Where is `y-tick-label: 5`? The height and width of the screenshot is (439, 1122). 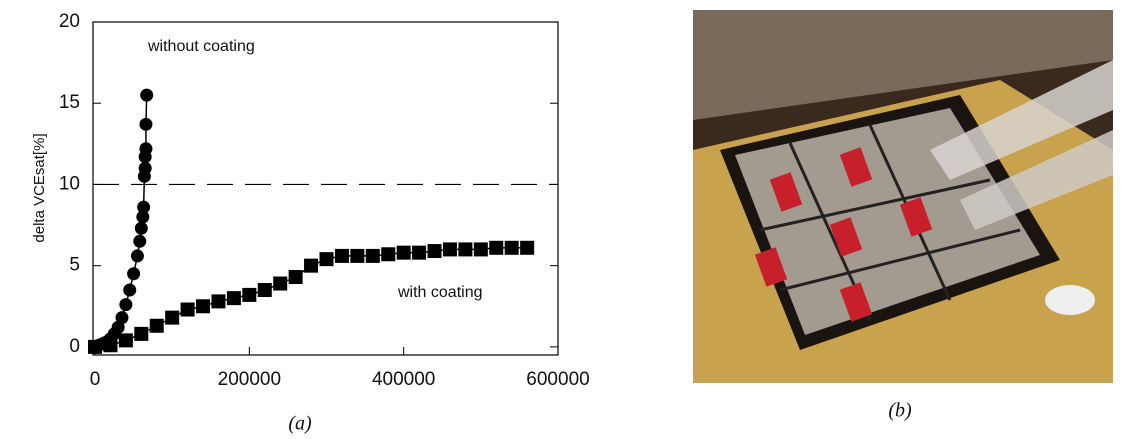
y-tick-label: 5 is located at coordinates (74, 265).